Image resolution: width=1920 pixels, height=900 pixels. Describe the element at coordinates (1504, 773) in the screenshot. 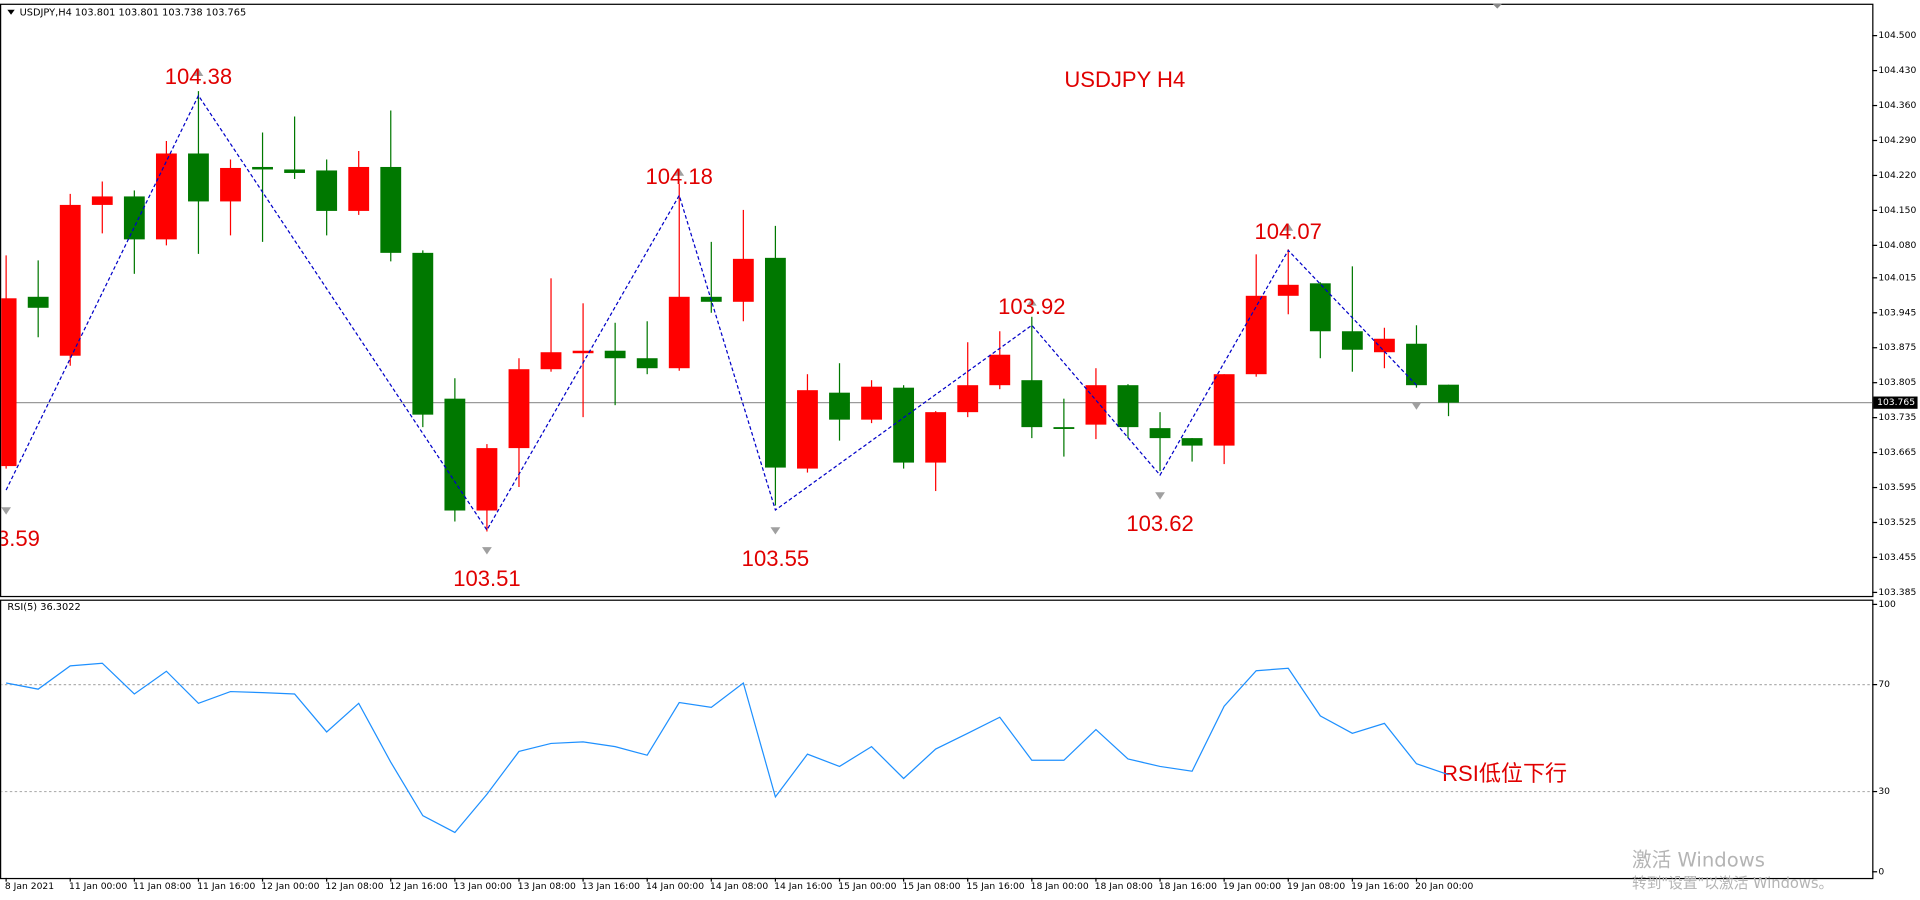

I see `rsi-annotation: RSI低位下行` at that location.